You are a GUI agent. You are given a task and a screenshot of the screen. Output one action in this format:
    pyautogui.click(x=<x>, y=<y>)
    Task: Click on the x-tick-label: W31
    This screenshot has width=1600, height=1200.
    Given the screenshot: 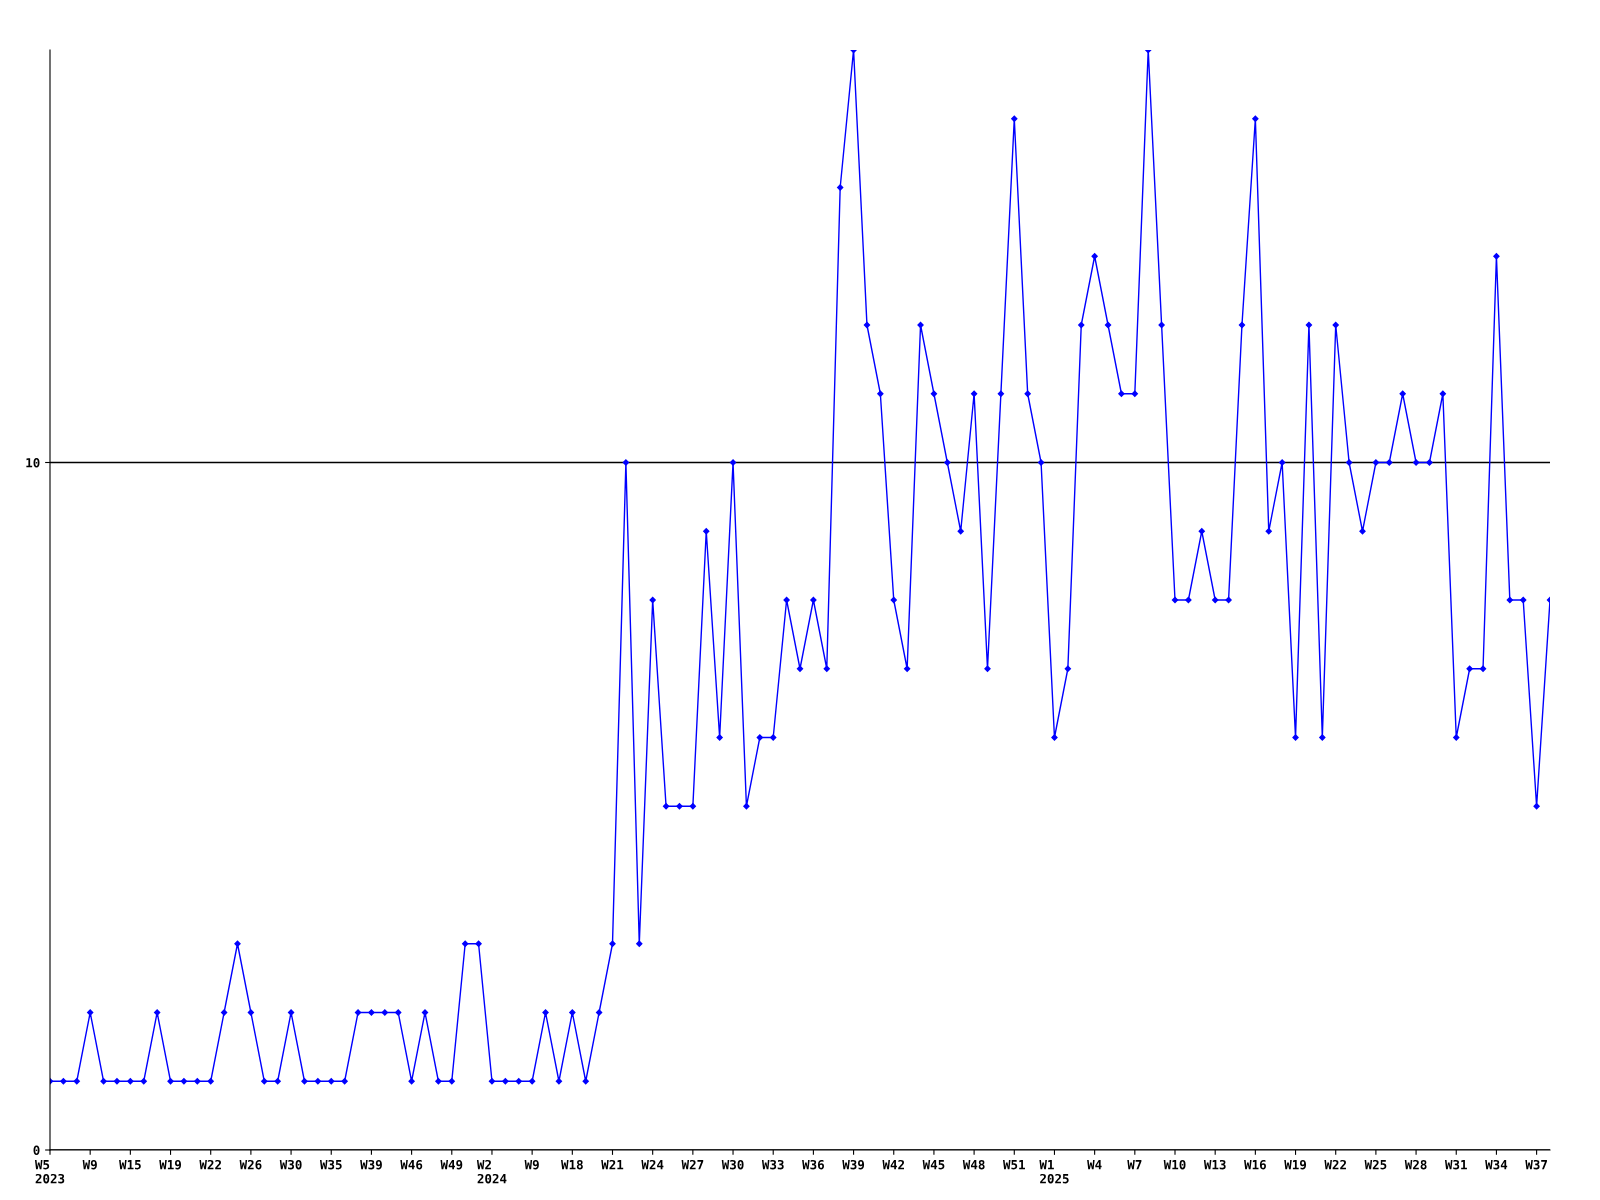 What is the action you would take?
    pyautogui.click(x=1455, y=1164)
    